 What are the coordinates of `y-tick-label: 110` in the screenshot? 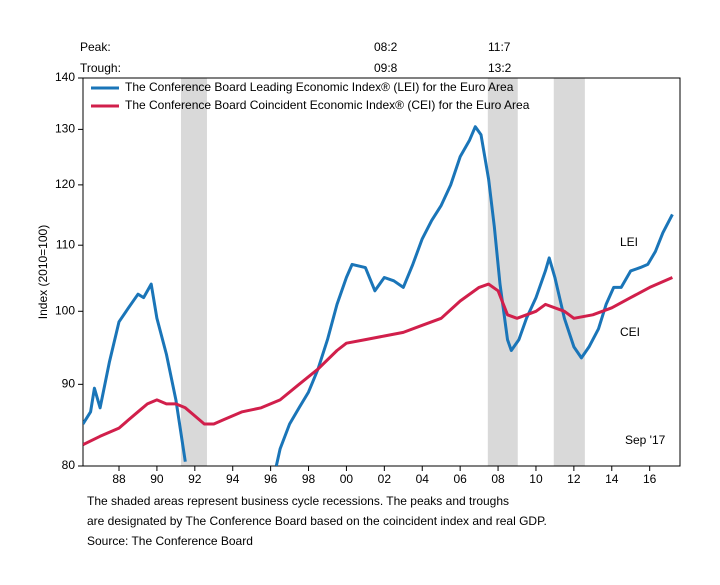 It's located at (65, 244).